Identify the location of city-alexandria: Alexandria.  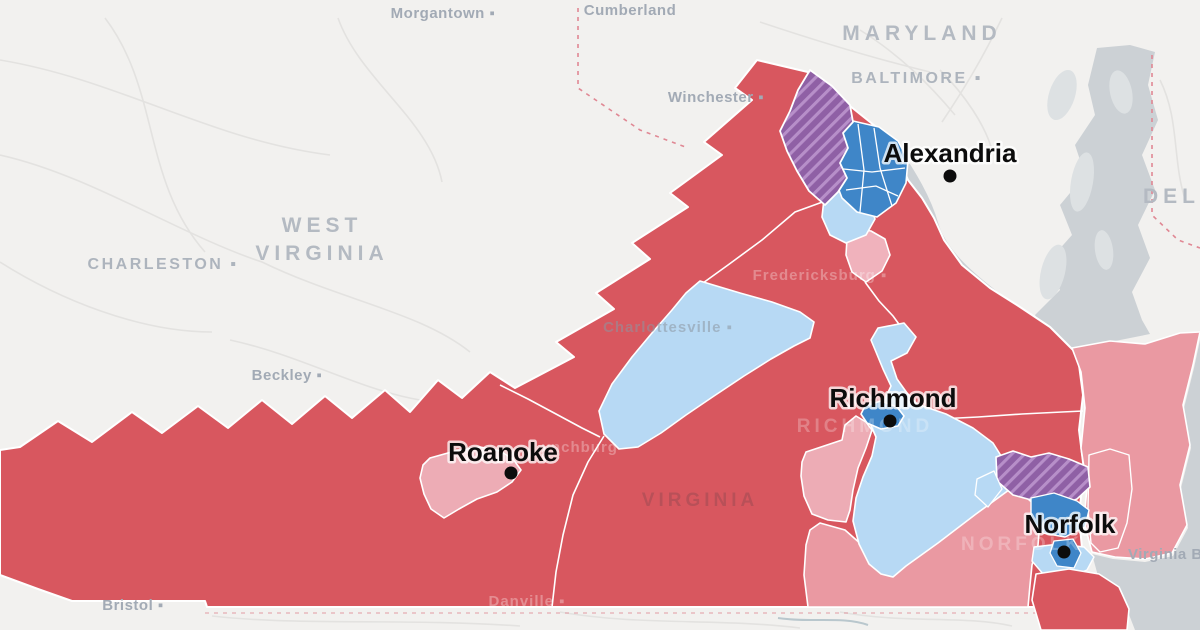
(950, 159).